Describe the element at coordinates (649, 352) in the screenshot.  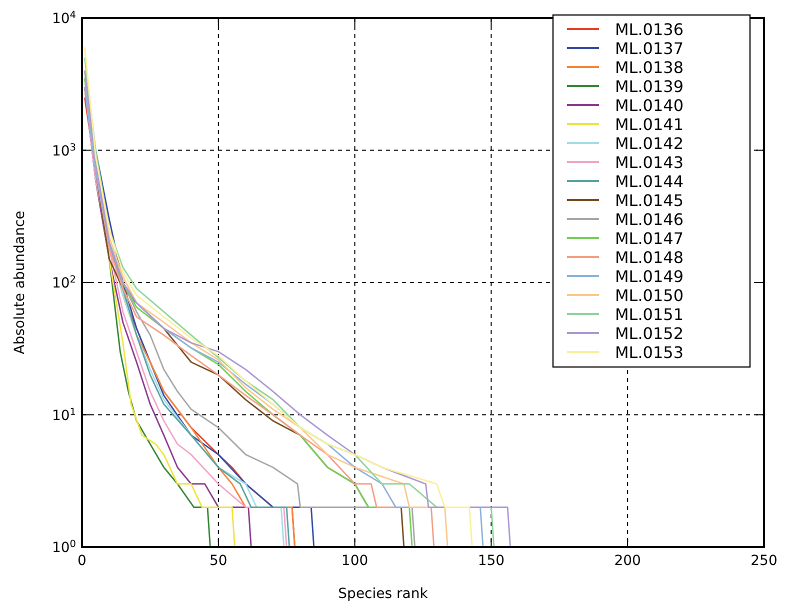
I see `legend-label: ML.0153` at that location.